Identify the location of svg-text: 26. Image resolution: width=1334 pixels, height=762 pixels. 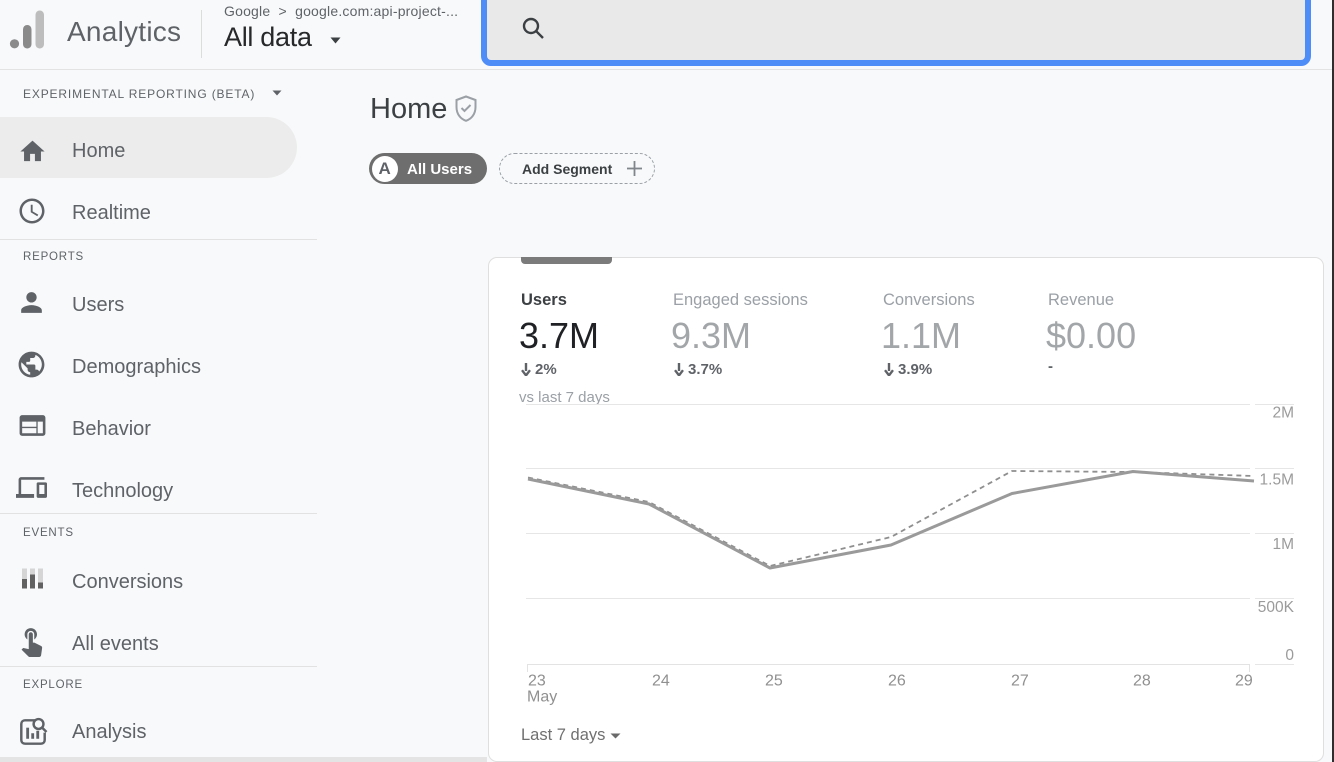
(897, 681).